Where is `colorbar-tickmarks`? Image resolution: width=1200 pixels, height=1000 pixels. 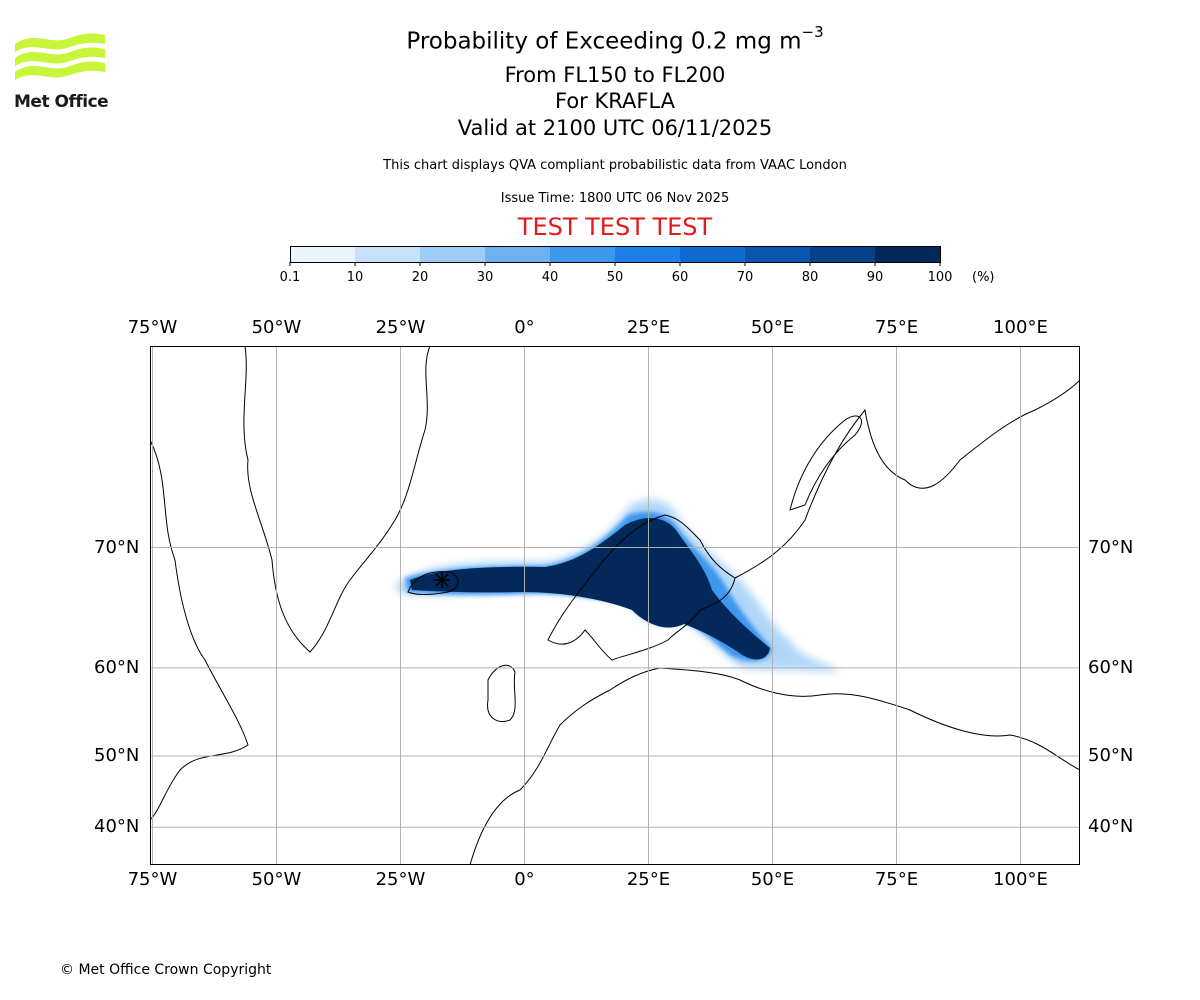
colorbar-tickmarks is located at coordinates (615, 264).